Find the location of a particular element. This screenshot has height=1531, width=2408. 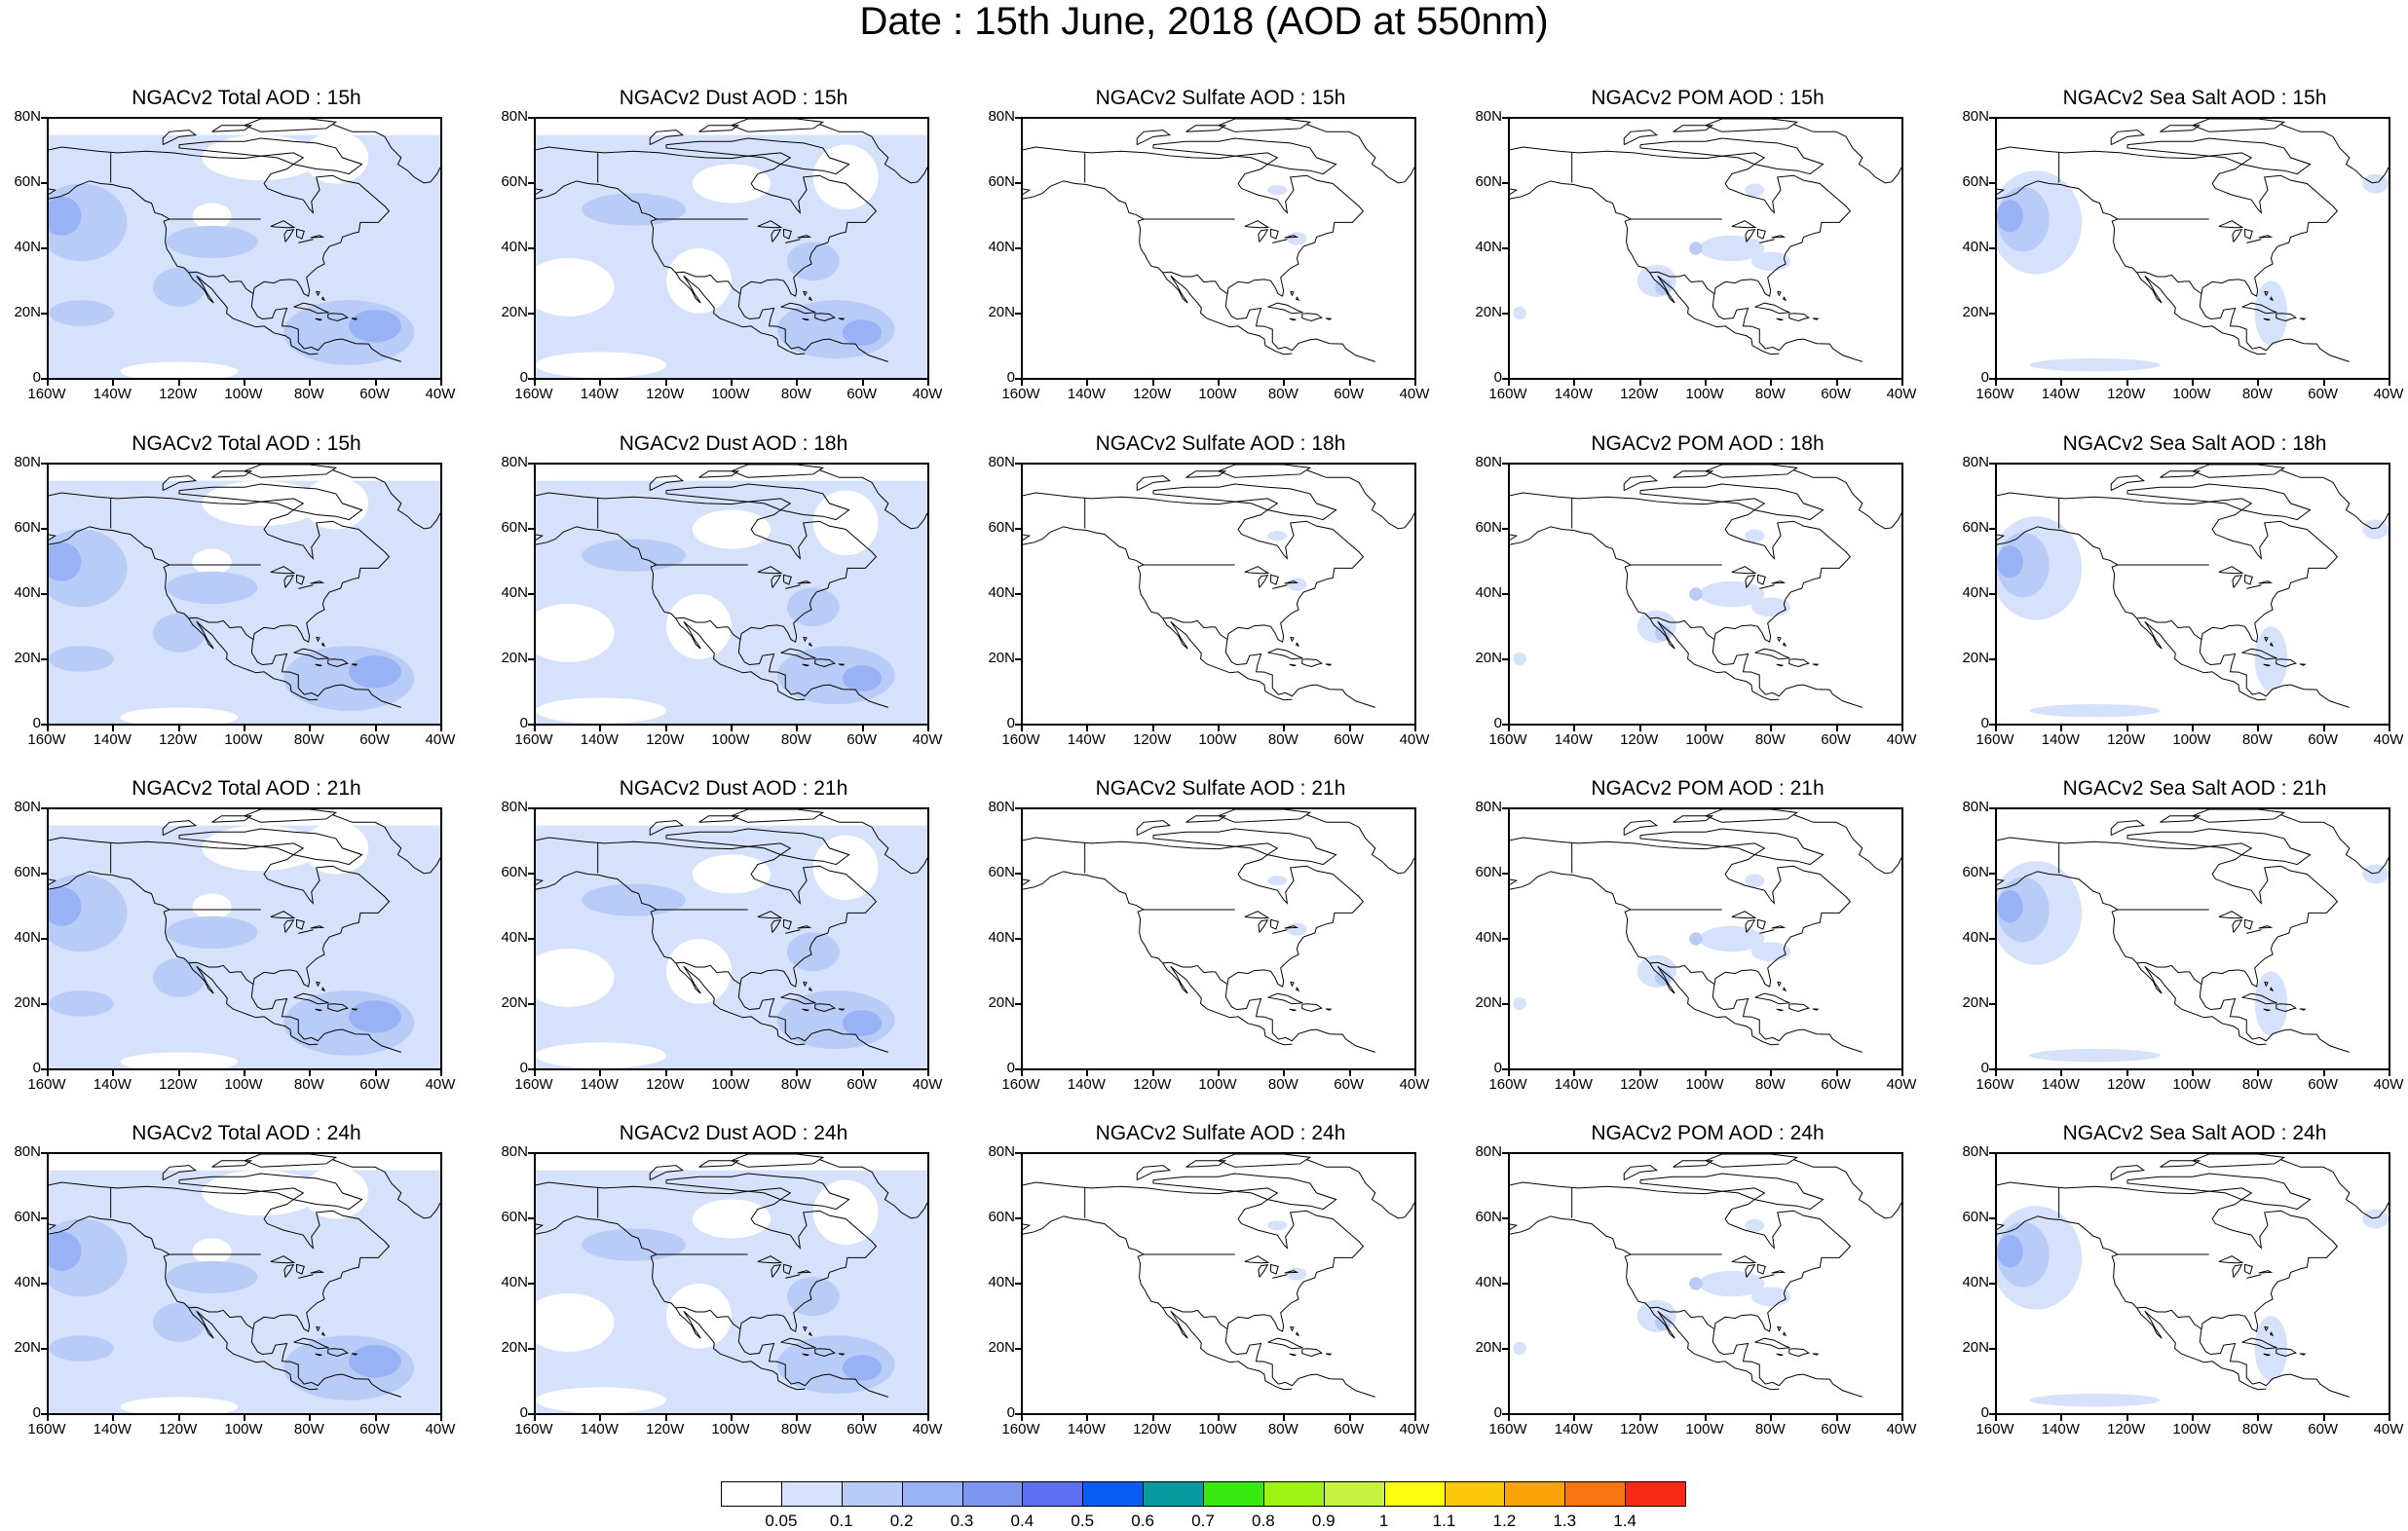

colorbar-swatch is located at coordinates (751, 1494).